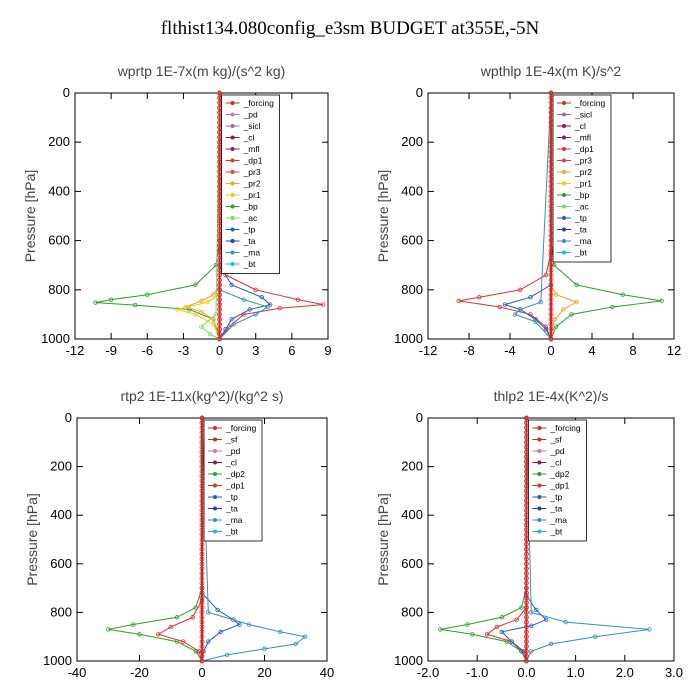 Image resolution: width=700 pixels, height=700 pixels. What do you see at coordinates (61, 611) in the screenshot?
I see `y-tick-label: 800` at bounding box center [61, 611].